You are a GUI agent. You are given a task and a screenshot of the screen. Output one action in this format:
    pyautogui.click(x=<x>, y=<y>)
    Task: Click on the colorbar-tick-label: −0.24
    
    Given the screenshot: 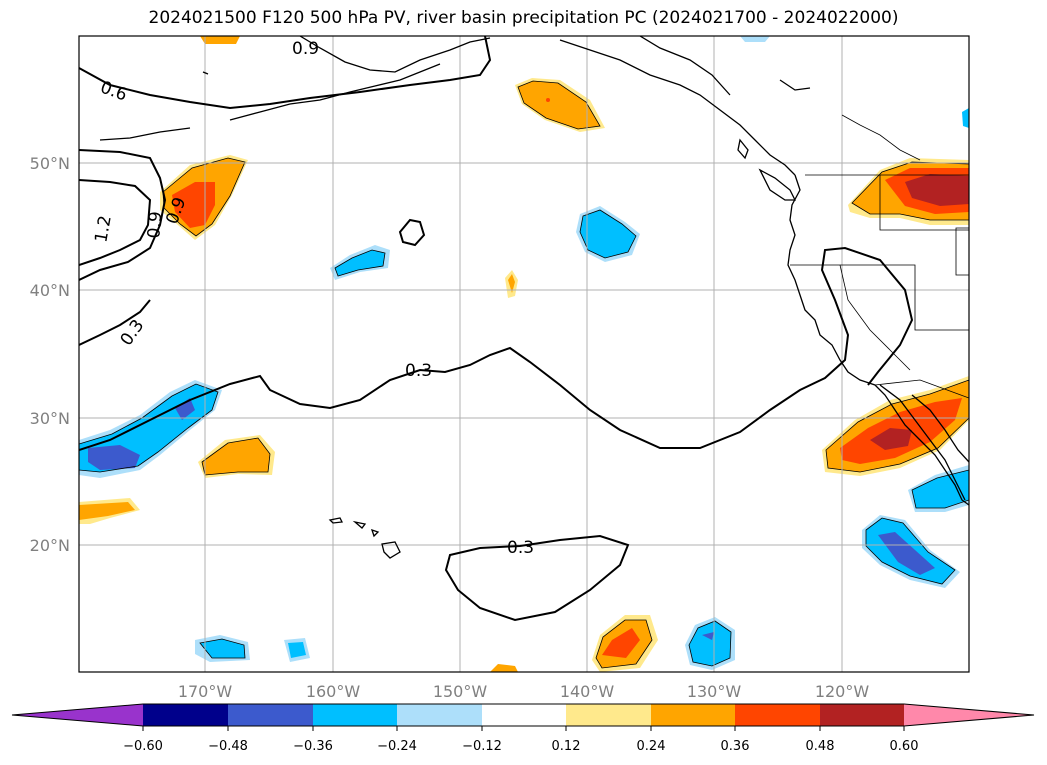 What is the action you would take?
    pyautogui.click(x=397, y=746)
    